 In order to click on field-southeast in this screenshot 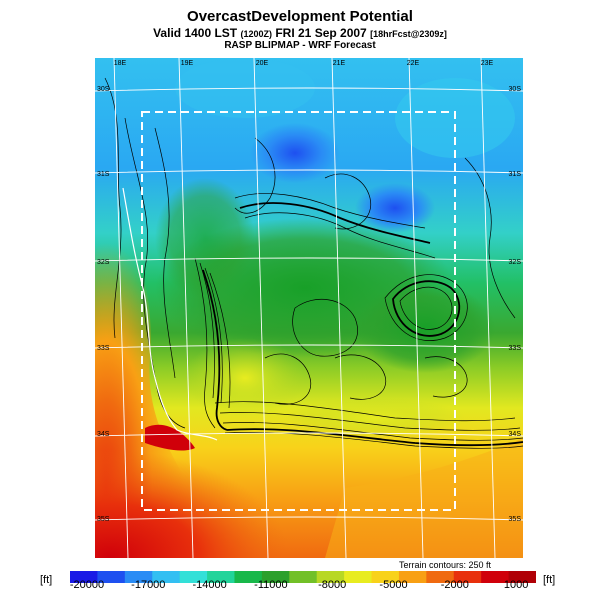, I will do `click(424, 498)`.